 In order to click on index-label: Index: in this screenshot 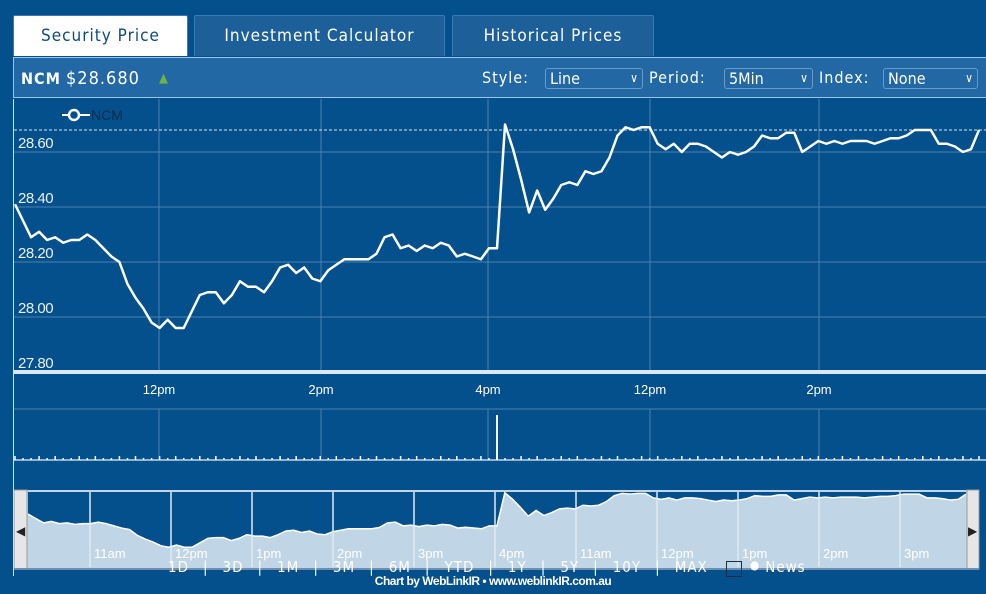, I will do `click(844, 77)`.